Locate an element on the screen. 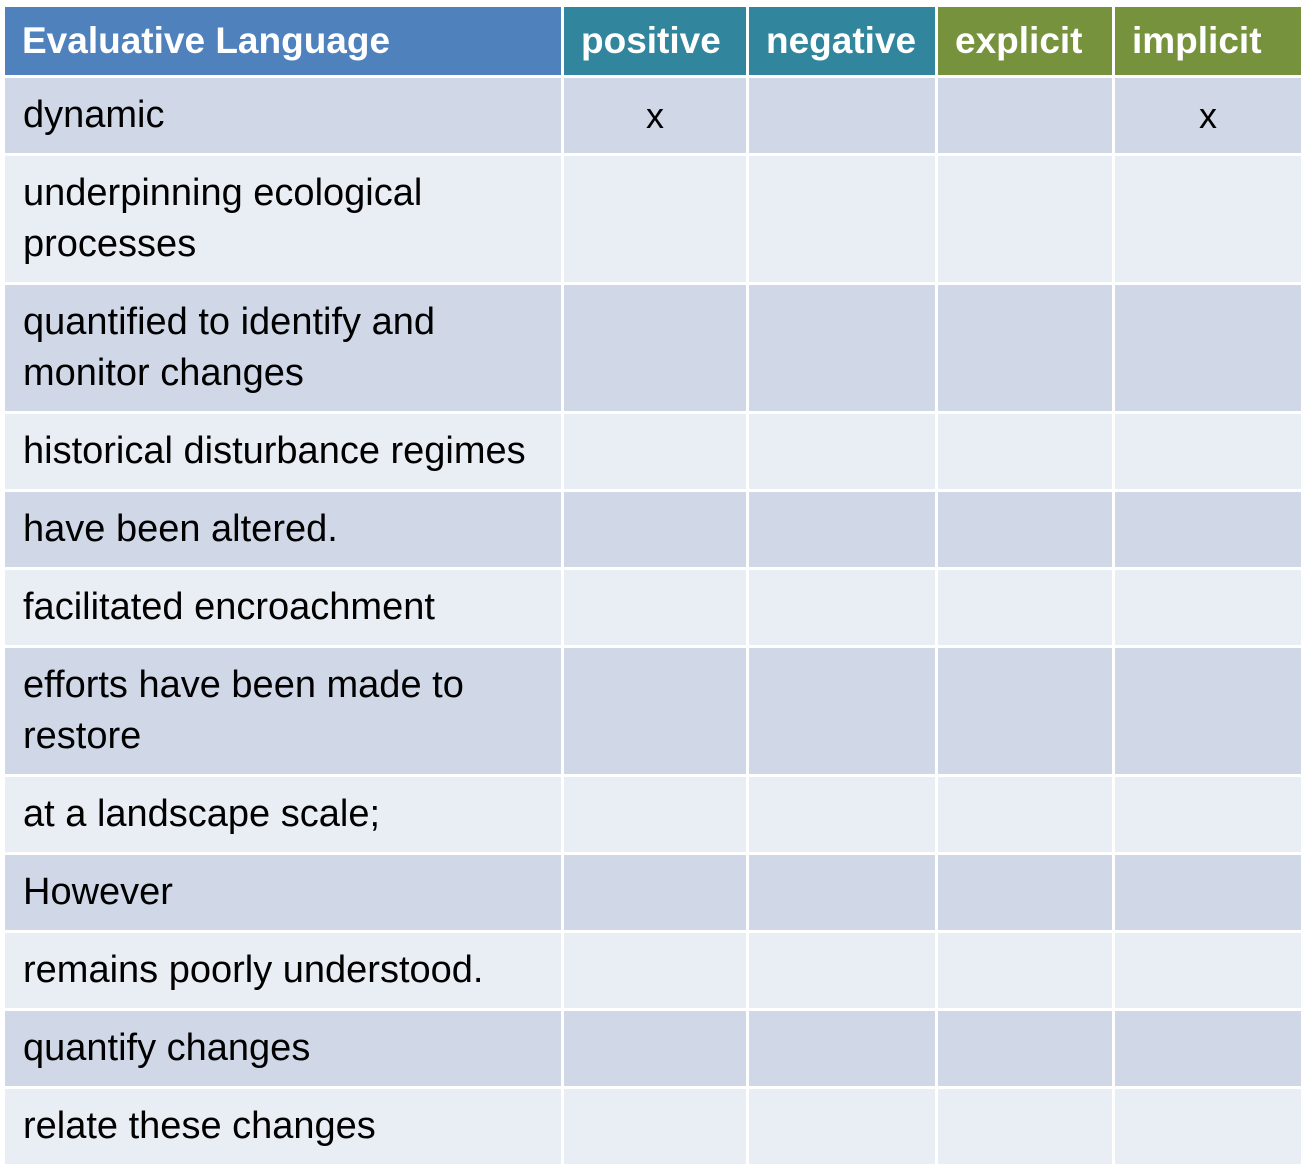 The image size is (1306, 1167). table-row: efforts have been made to restore is located at coordinates (653, 711).